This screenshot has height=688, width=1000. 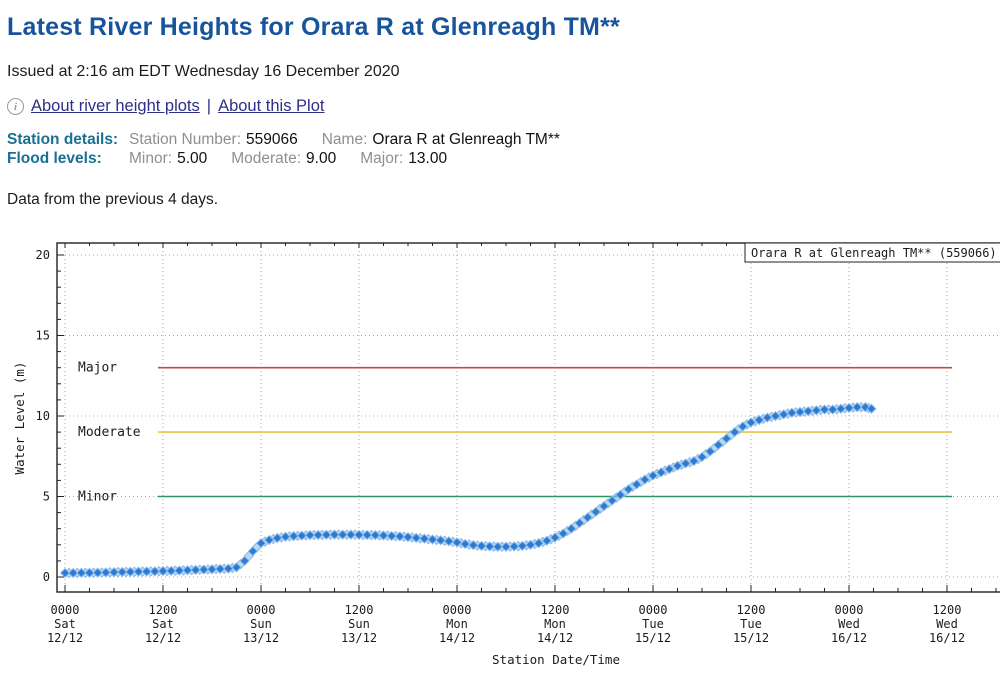 I want to click on flood-label-major: Major, so click(x=97, y=368).